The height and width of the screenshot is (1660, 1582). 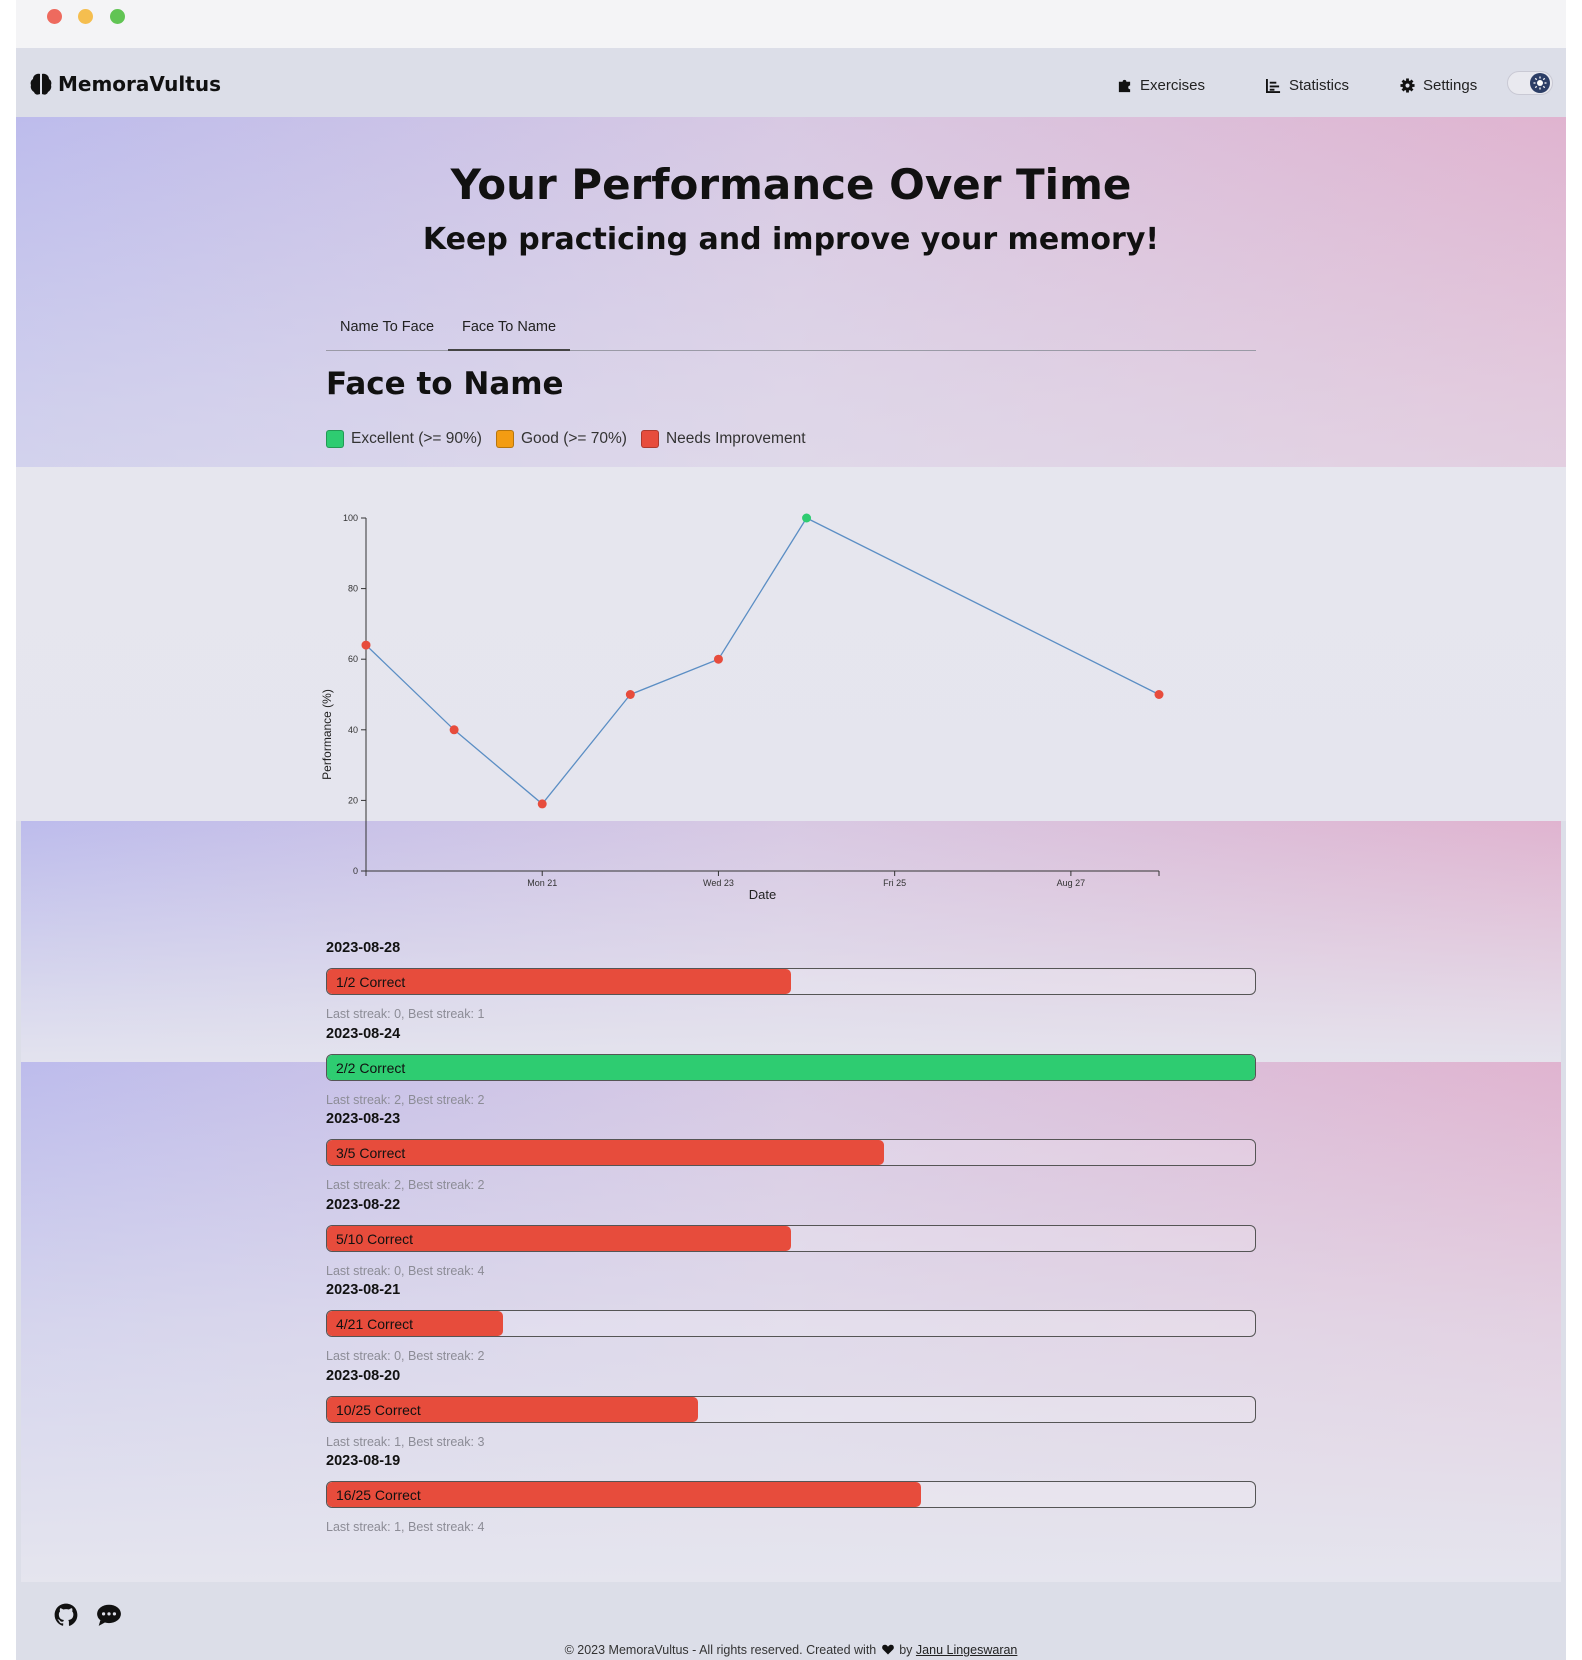 What do you see at coordinates (718, 883) in the screenshot?
I see `x-tick-label: Wed 23` at bounding box center [718, 883].